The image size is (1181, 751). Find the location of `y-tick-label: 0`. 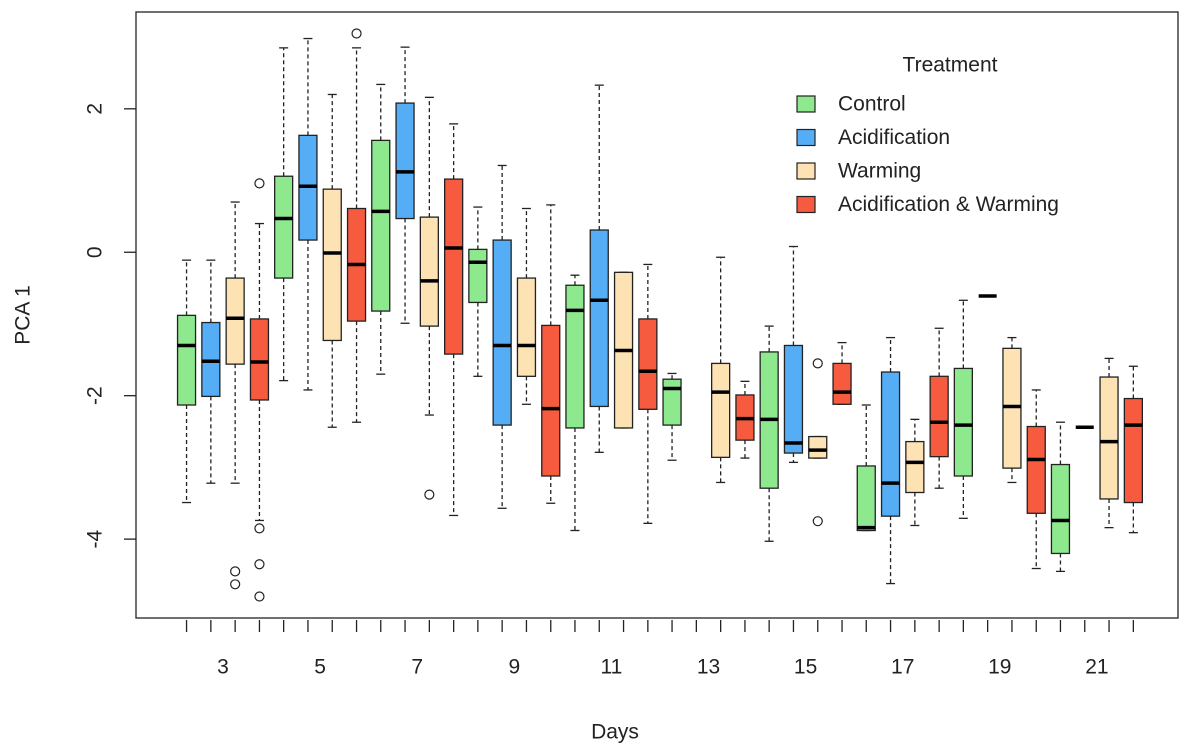

y-tick-label: 0 is located at coordinates (95, 252).